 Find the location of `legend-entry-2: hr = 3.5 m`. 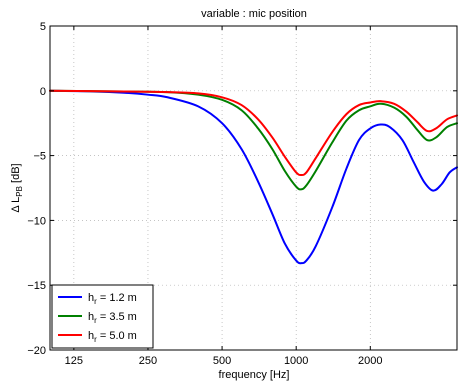

legend-entry-2: hr = 3.5 m is located at coordinates (112, 318).